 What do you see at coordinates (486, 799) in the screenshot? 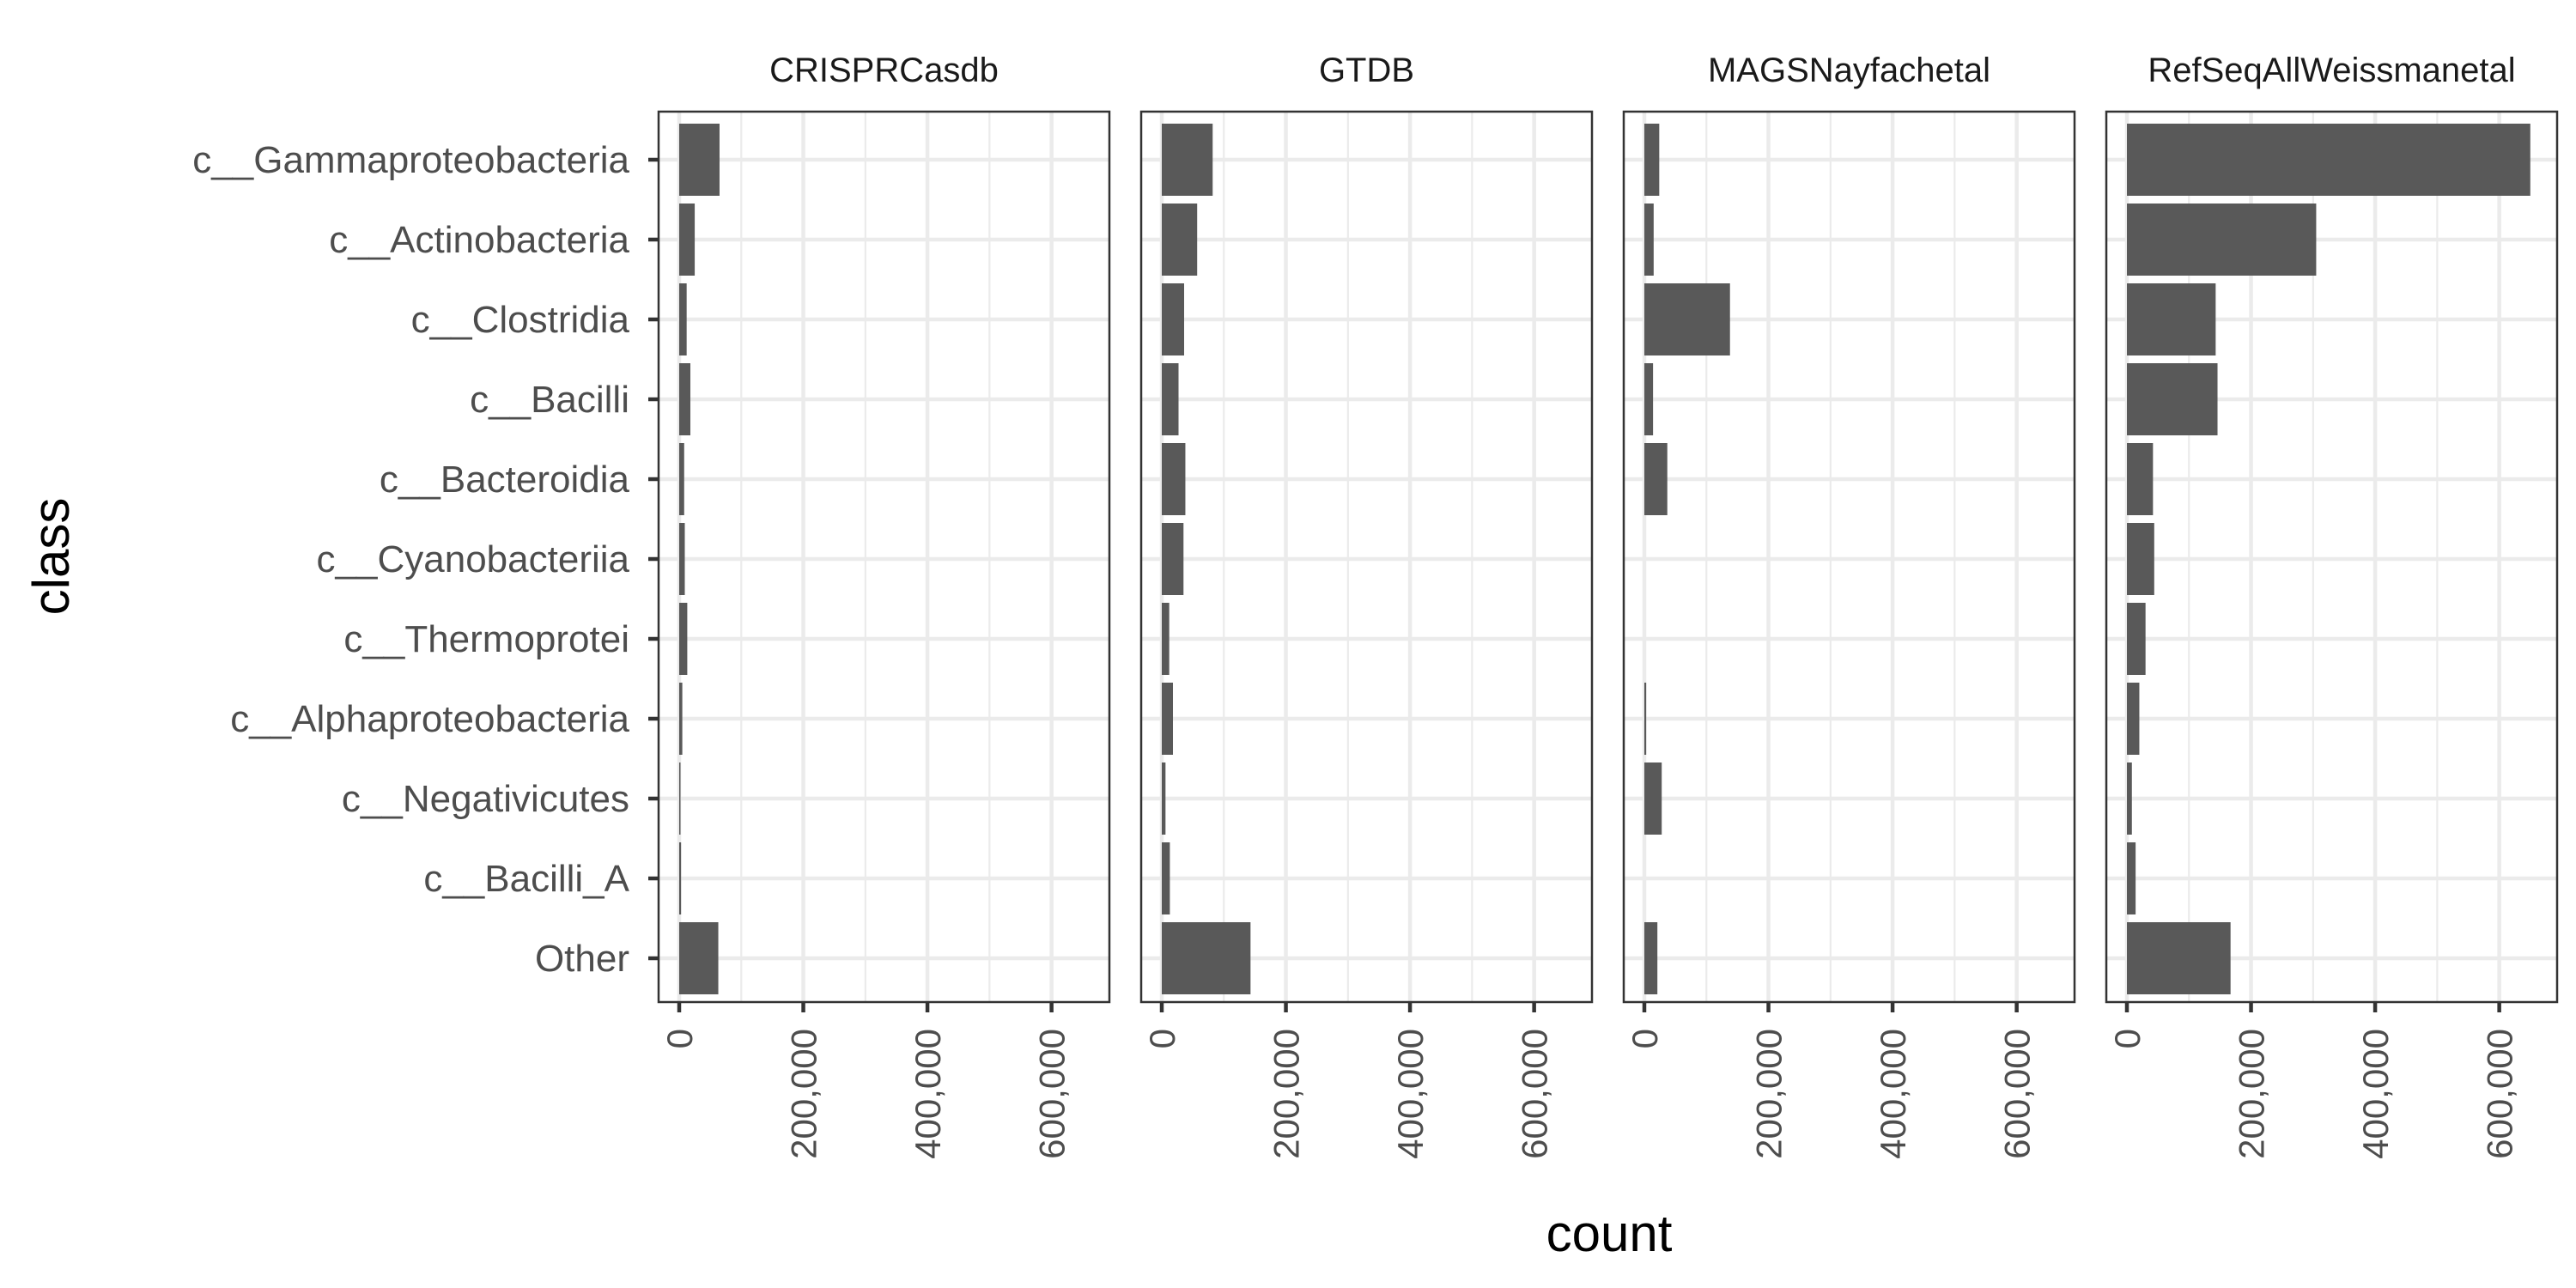
I see `category-label: c__Negativicutes` at bounding box center [486, 799].